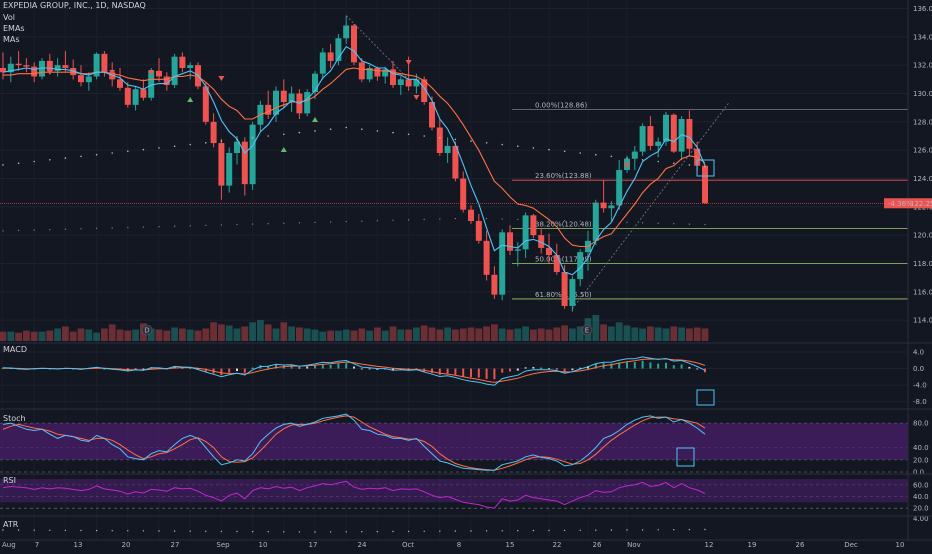 This screenshot has width=932, height=554. Describe the element at coordinates (922, 37) in the screenshot. I see `price-tick-label: 134.00` at that location.